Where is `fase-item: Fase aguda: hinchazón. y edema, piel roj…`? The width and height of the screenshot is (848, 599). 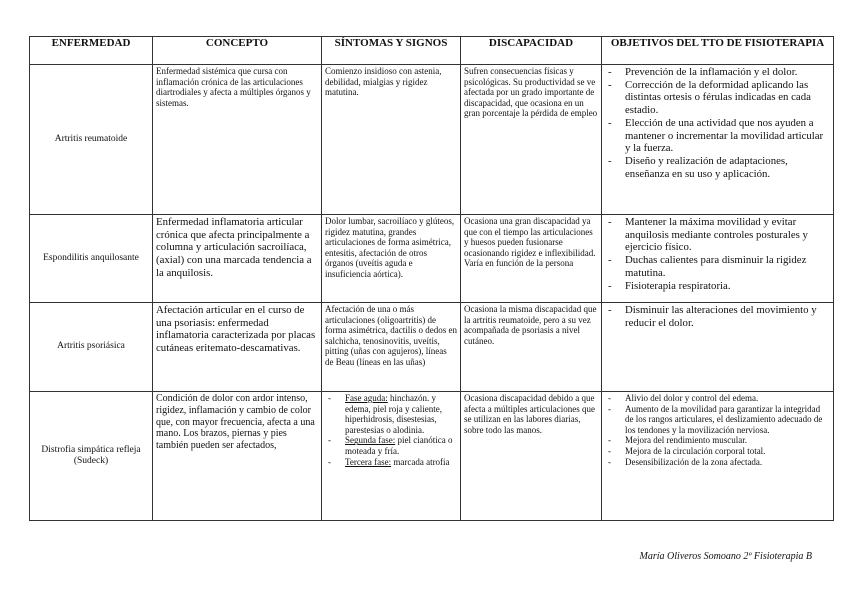
fase-item: Fase aguda: hinchazón. y edema, piel roj… is located at coordinates (391, 414).